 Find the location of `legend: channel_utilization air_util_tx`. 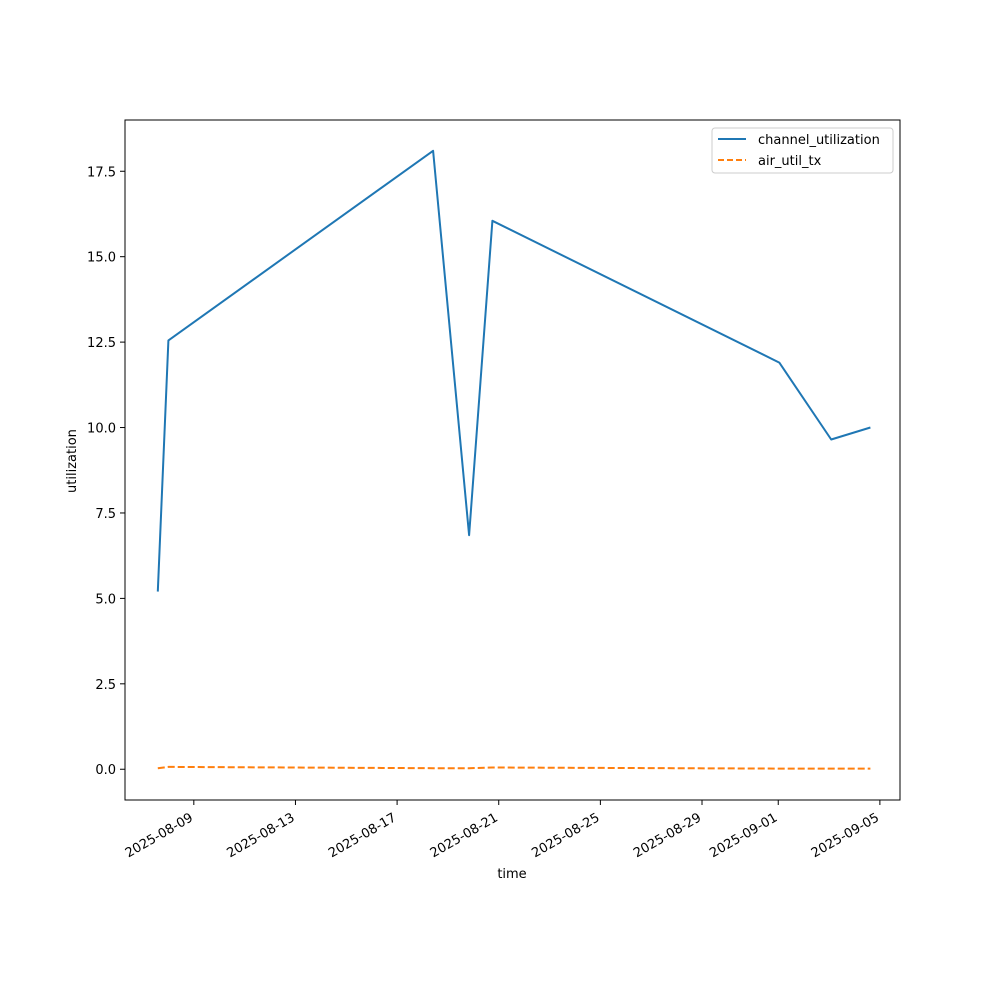

legend: channel_utilization air_util_tx is located at coordinates (802, 150).